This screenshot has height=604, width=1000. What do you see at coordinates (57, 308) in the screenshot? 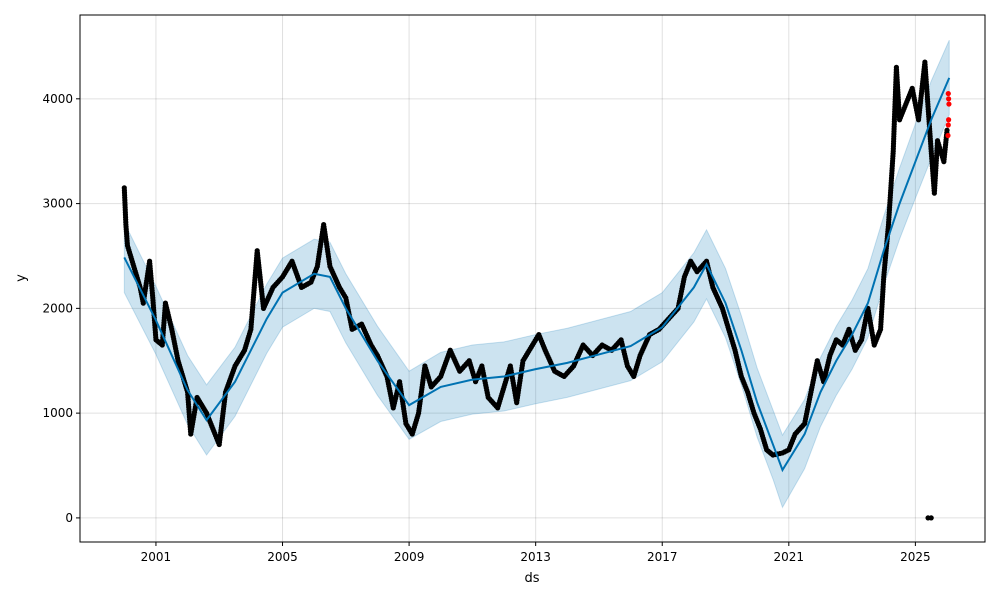
I see `y-tick-label: 2000` at bounding box center [57, 308].